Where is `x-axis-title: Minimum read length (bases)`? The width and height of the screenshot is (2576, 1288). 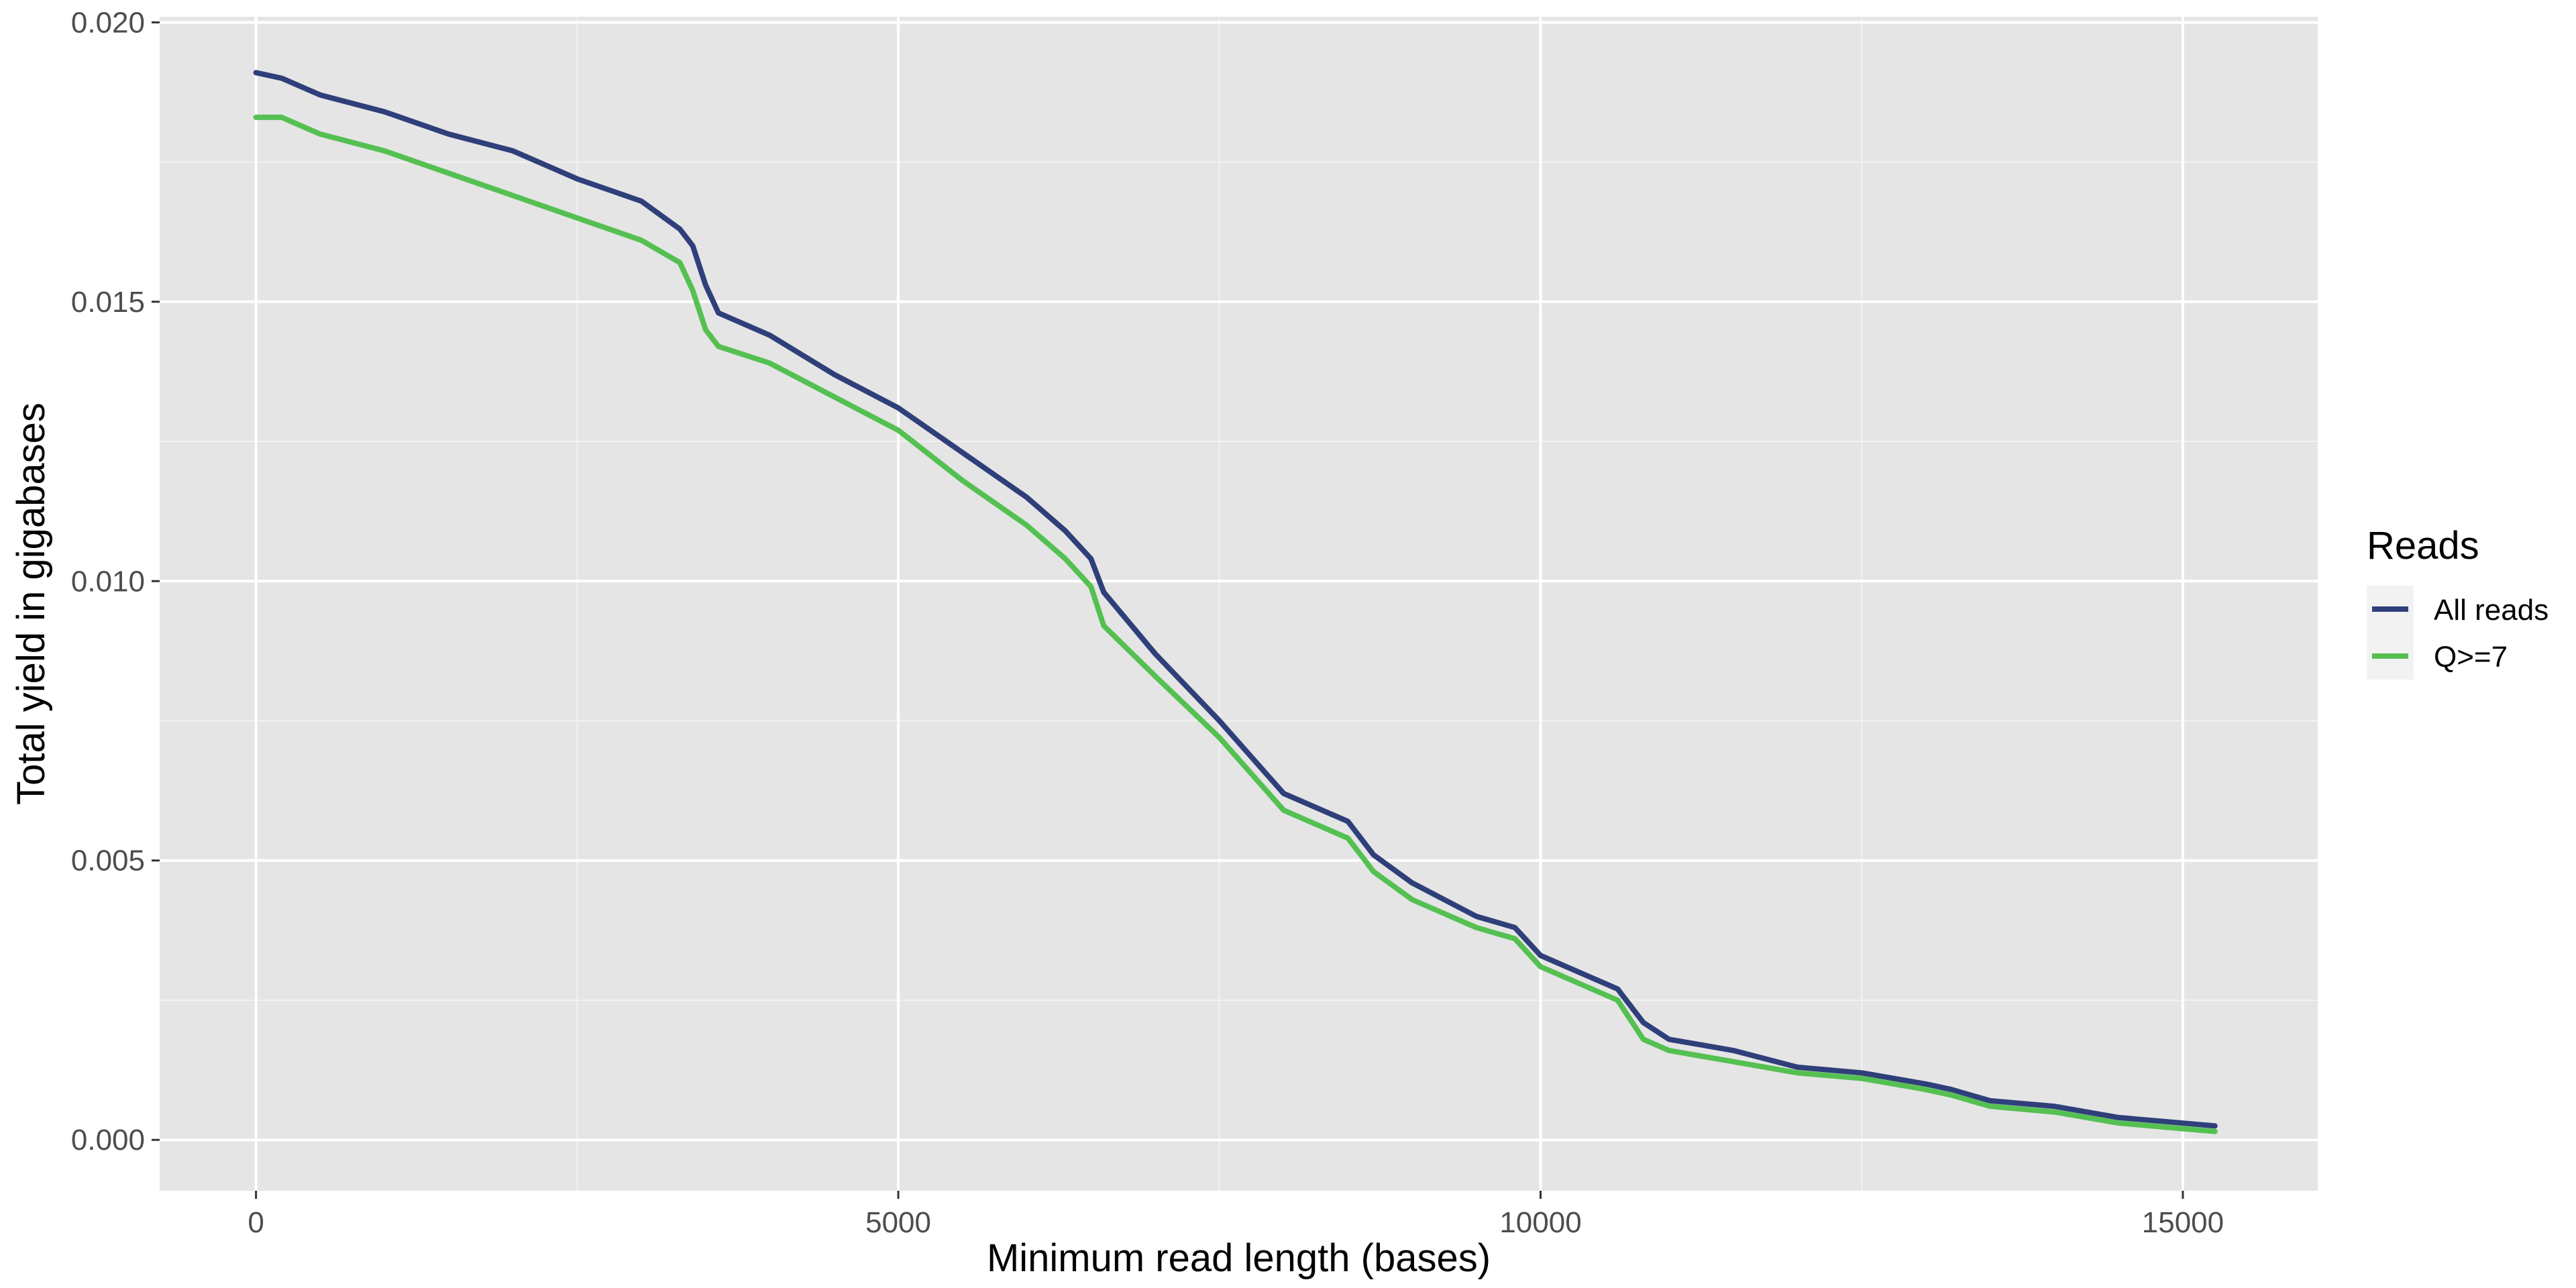 x-axis-title: Minimum read length (bases) is located at coordinates (1239, 1258).